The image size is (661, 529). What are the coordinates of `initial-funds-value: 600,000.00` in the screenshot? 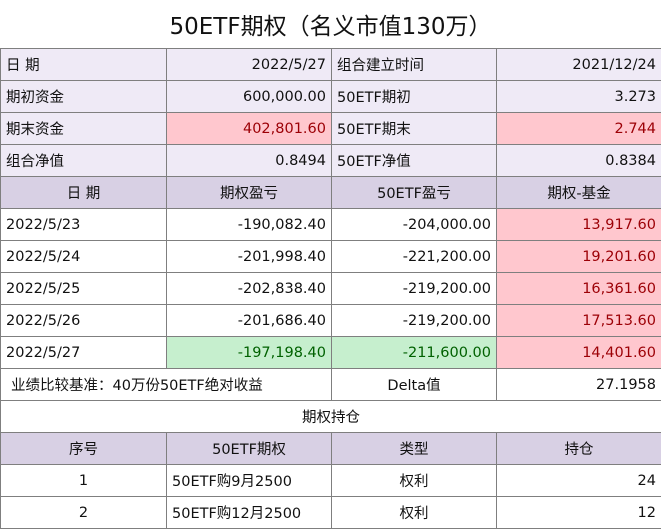 It's located at (249, 96).